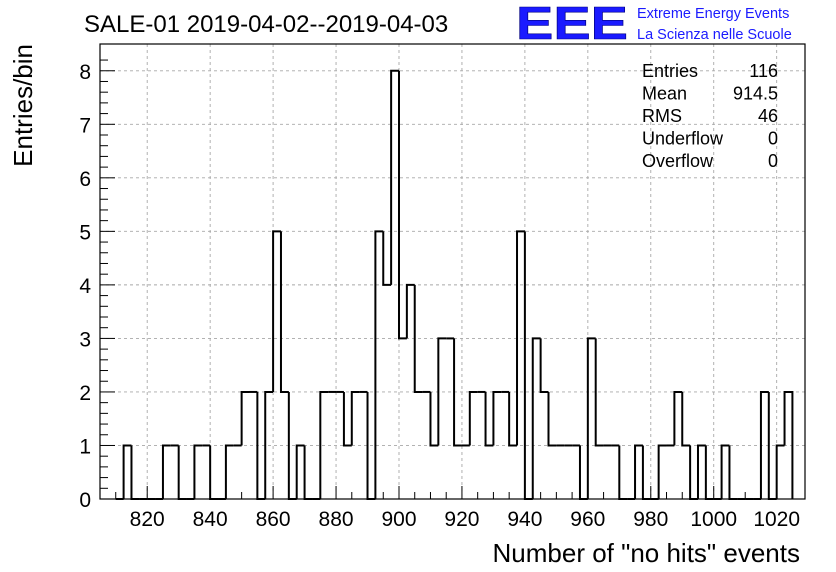 The width and height of the screenshot is (836, 572). Describe the element at coordinates (664, 94) in the screenshot. I see `stats-label: Mean` at that location.